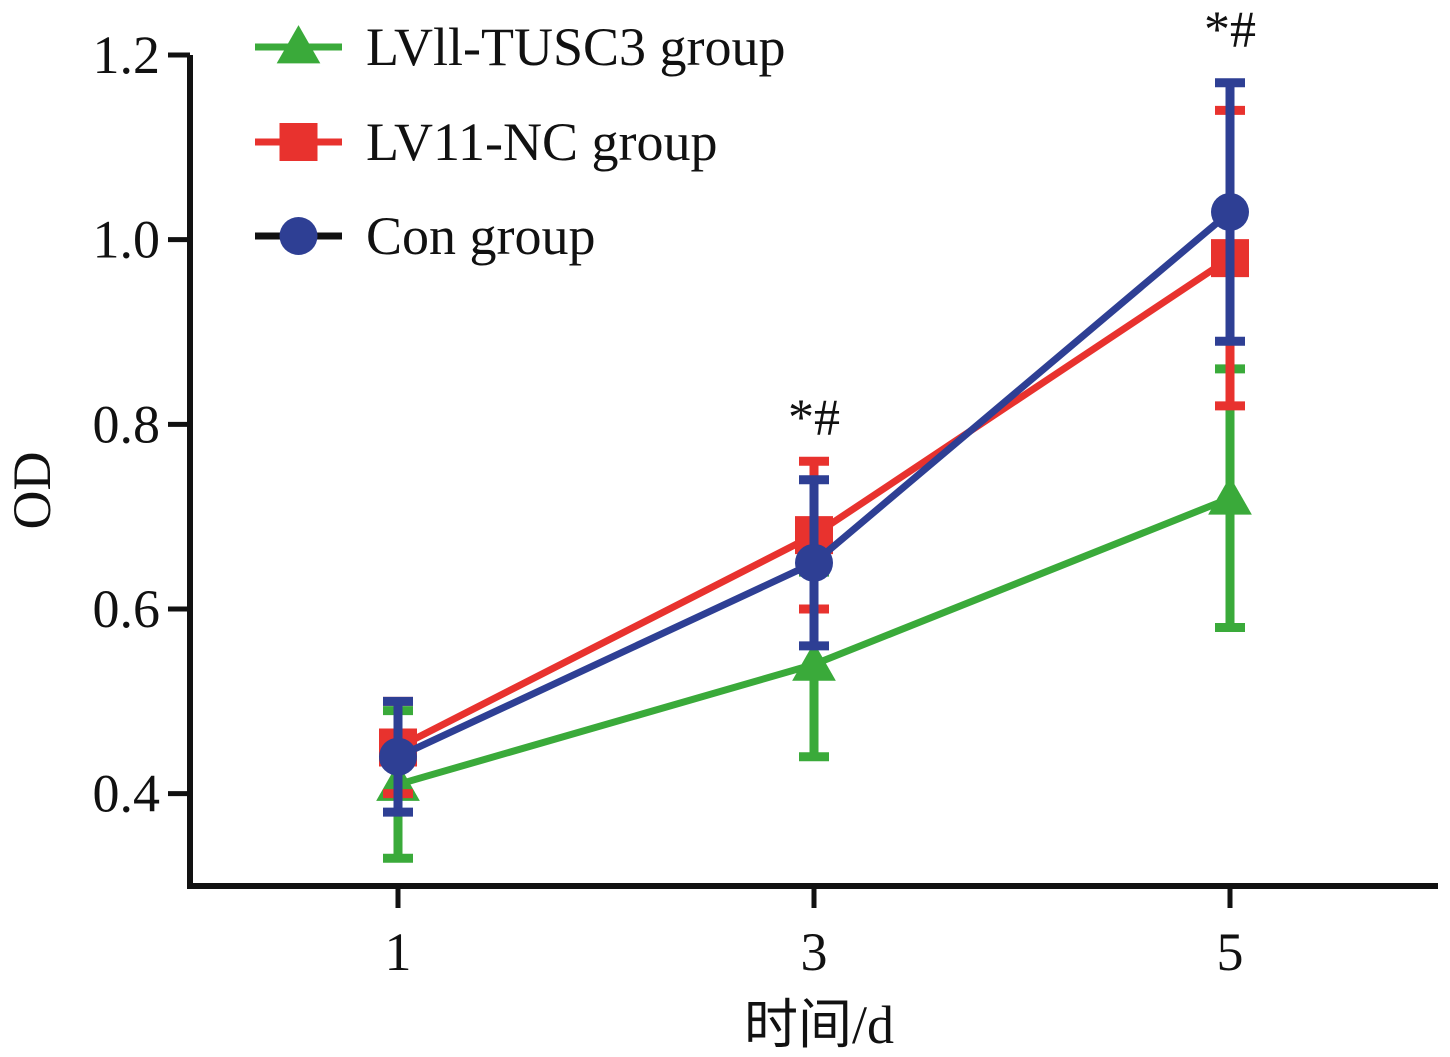 The height and width of the screenshot is (1057, 1450). What do you see at coordinates (576, 47) in the screenshot?
I see `legend-label: LVll-TUSC3 group` at bounding box center [576, 47].